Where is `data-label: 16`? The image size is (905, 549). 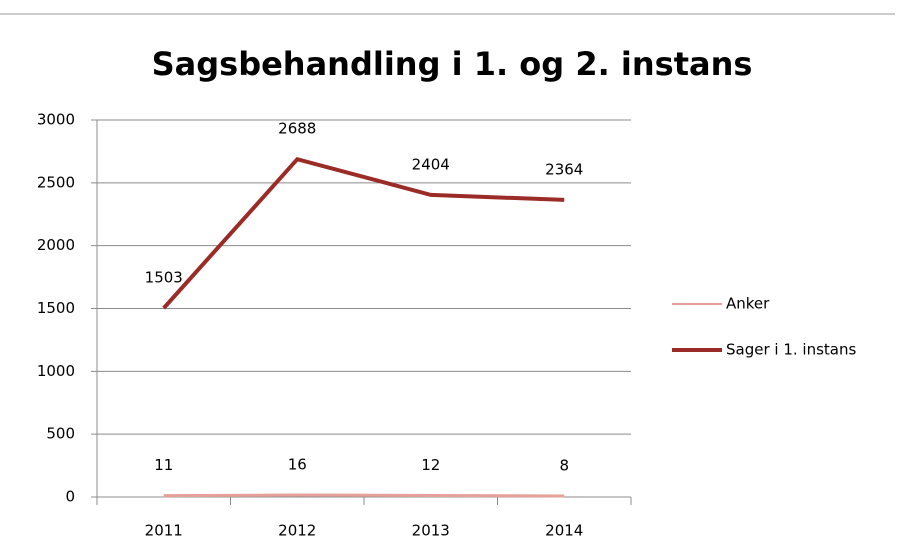 data-label: 16 is located at coordinates (297, 464).